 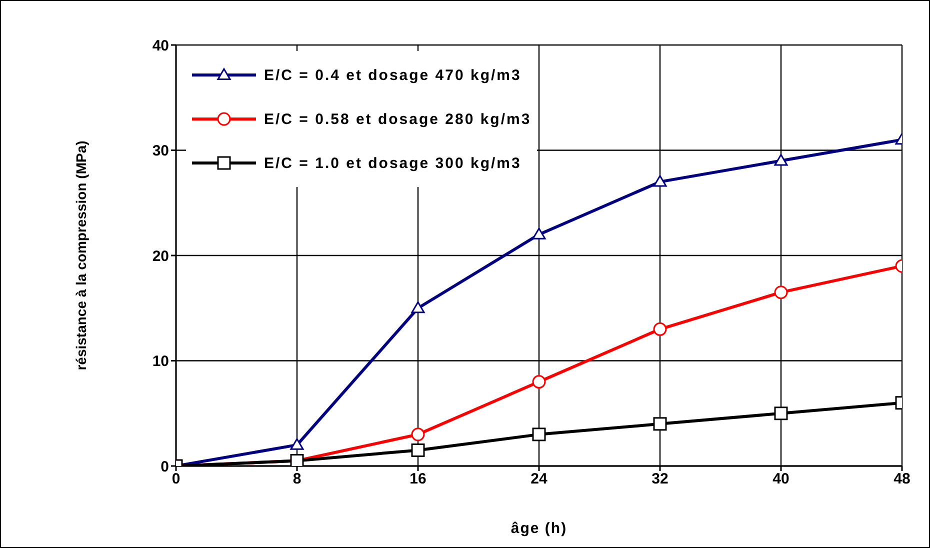 What do you see at coordinates (160, 151) in the screenshot?
I see `y-tick-label: 30` at bounding box center [160, 151].